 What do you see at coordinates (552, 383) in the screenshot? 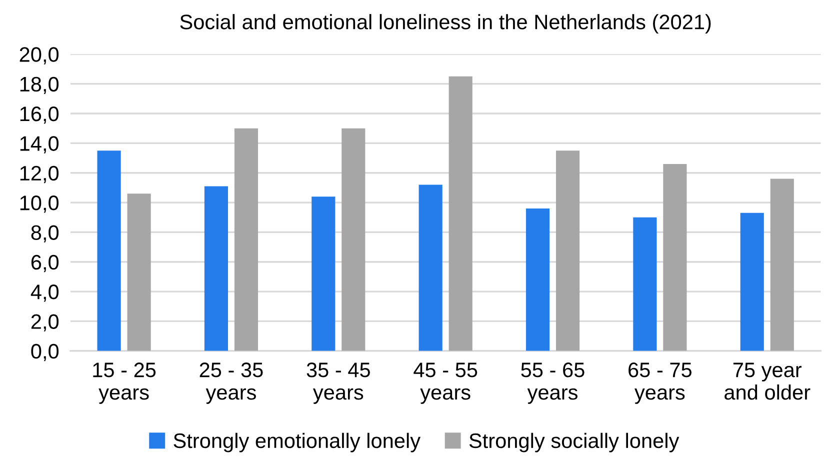
I see `x-tick-label: 55 - 65 years` at bounding box center [552, 383].